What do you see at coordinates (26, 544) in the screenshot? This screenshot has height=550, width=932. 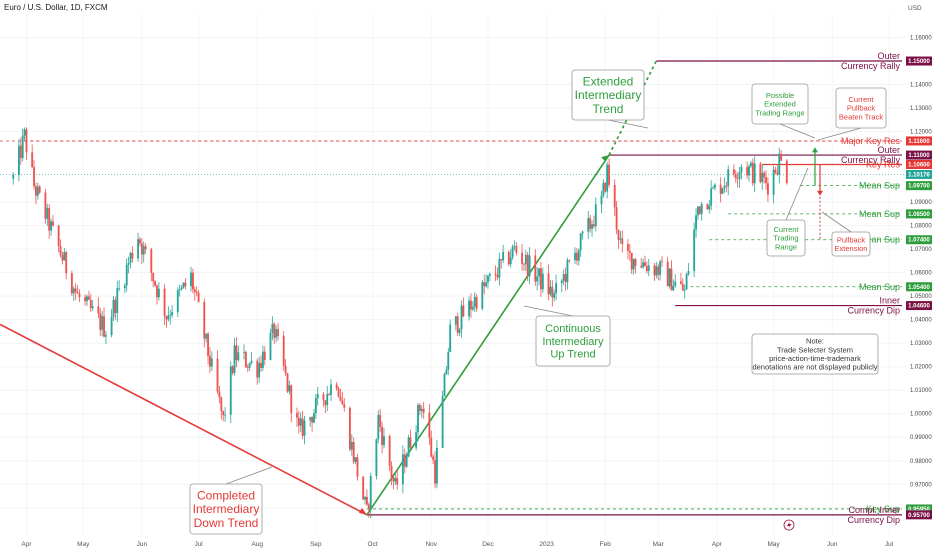 I see `x-tick-label: Apr` at bounding box center [26, 544].